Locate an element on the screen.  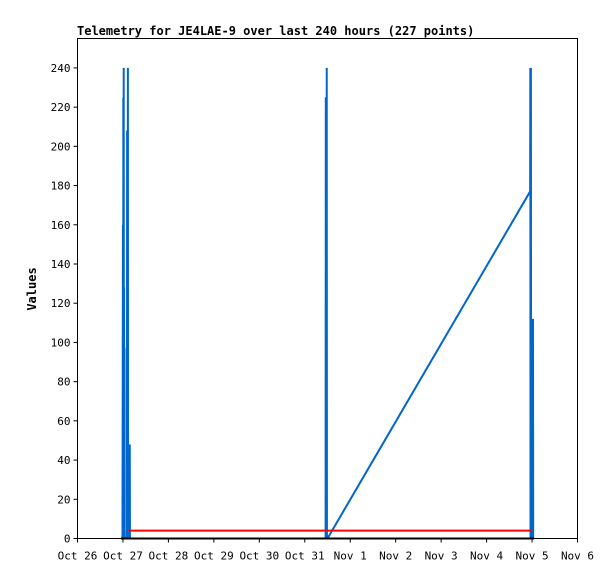
y-axis: 0 20 40 60 80 100 120 140 160 180 200 220 240 is located at coordinates (64, 304).